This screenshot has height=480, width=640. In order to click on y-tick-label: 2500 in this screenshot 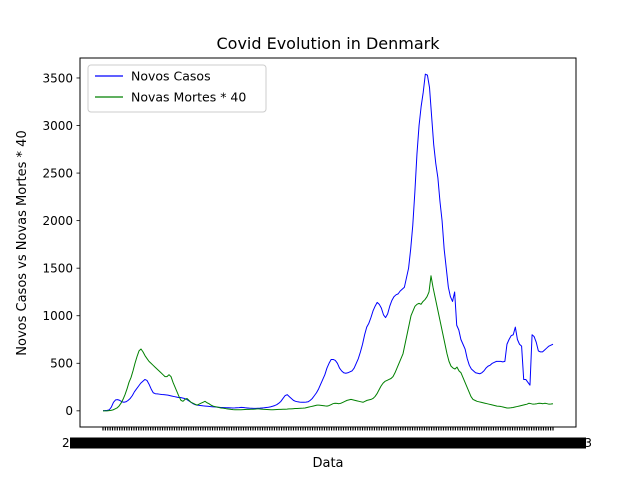, I will do `click(57, 173)`.